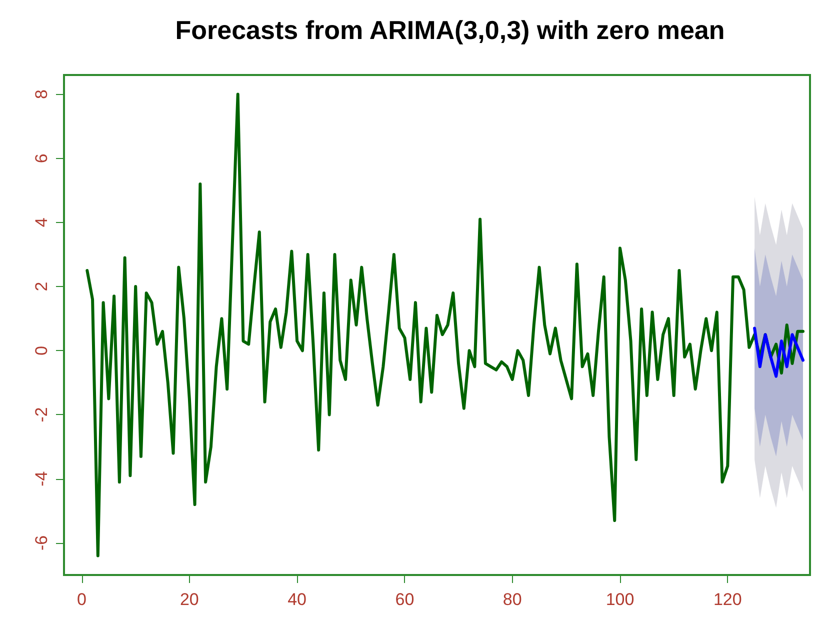  I want to click on line-series, so click(779, 352).